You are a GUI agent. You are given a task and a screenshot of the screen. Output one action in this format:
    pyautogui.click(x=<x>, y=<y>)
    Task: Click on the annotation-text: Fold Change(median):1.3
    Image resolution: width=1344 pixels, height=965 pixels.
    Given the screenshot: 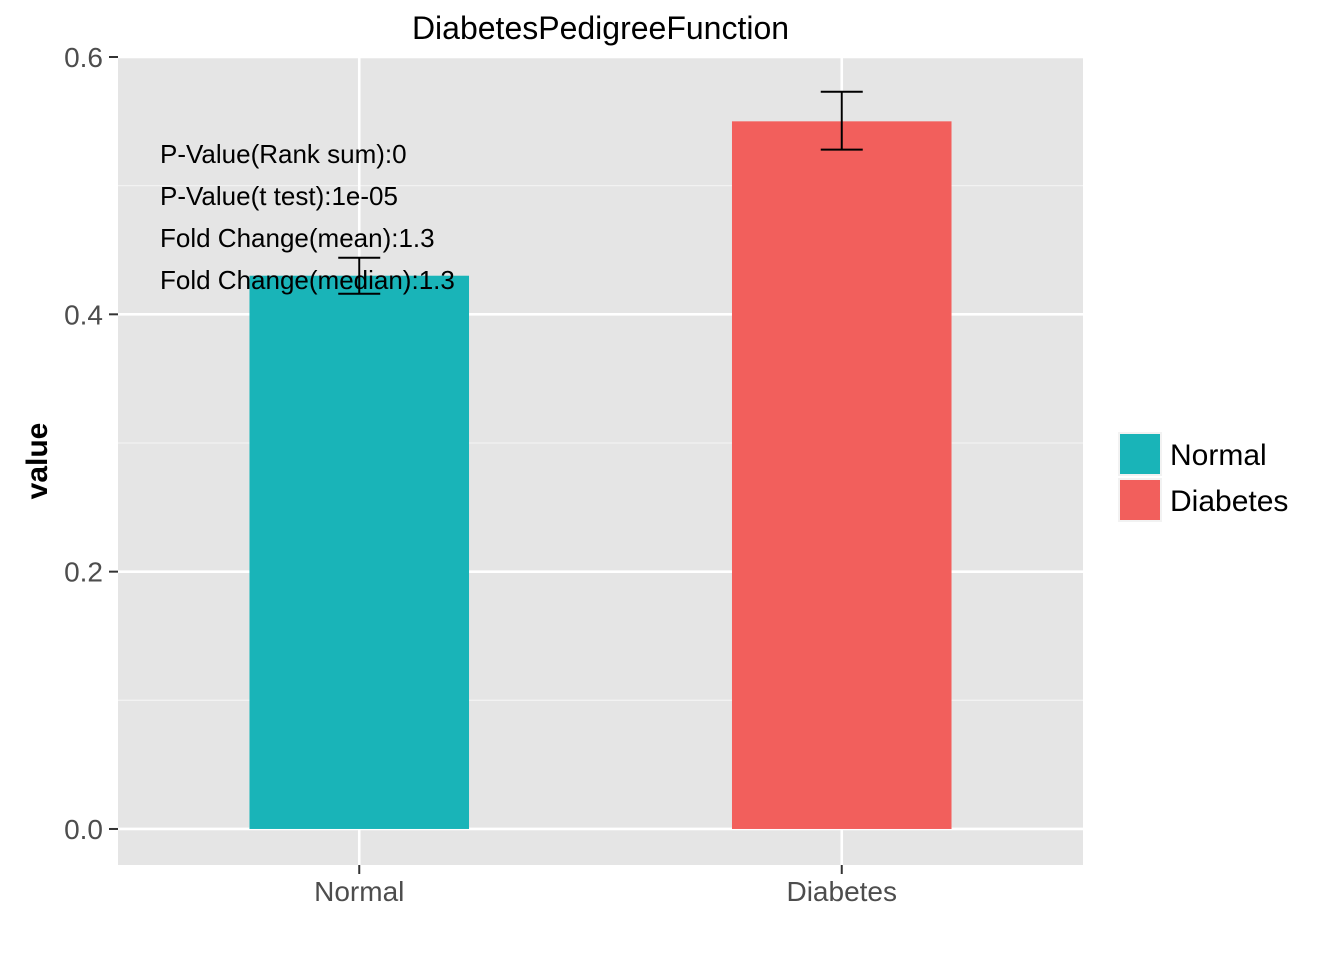 What is the action you would take?
    pyautogui.click(x=307, y=280)
    